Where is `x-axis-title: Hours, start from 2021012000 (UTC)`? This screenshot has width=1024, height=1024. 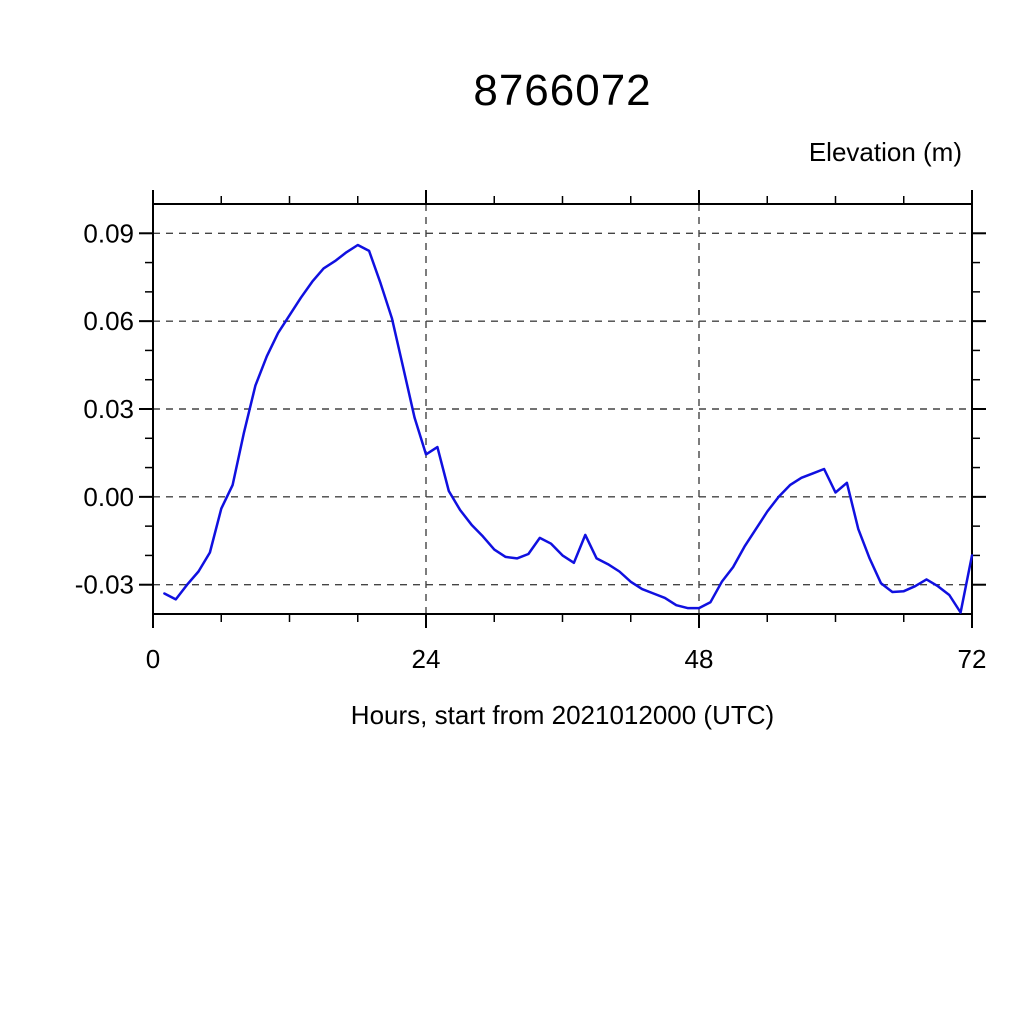 x-axis-title: Hours, start from 2021012000 (UTC) is located at coordinates (562, 715).